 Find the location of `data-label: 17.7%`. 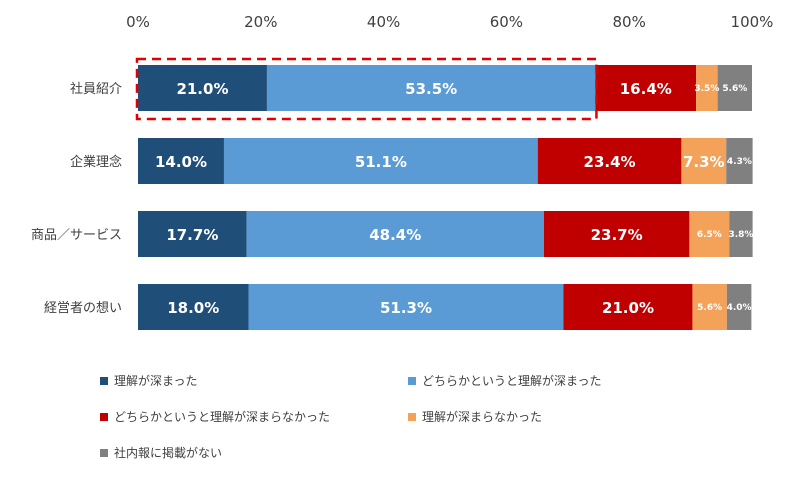

data-label: 17.7% is located at coordinates (192, 235).